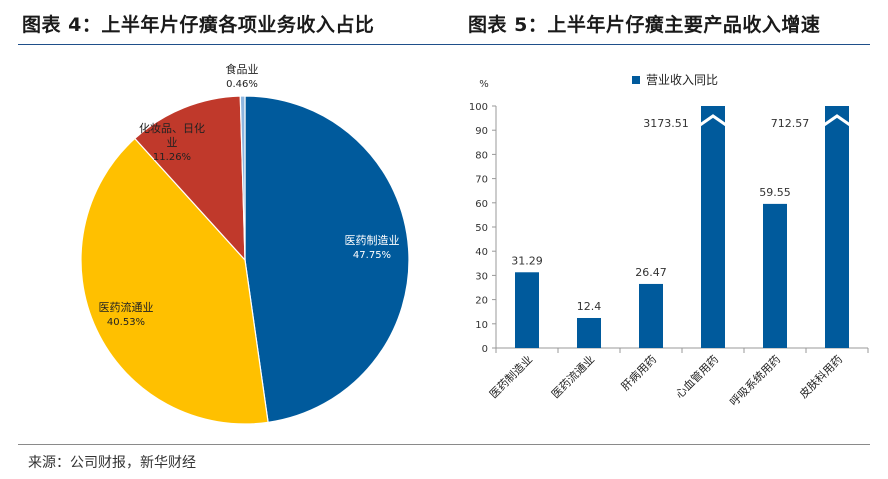  What do you see at coordinates (666, 123) in the screenshot?
I see `bar-value-label: 3173.51` at bounding box center [666, 123].